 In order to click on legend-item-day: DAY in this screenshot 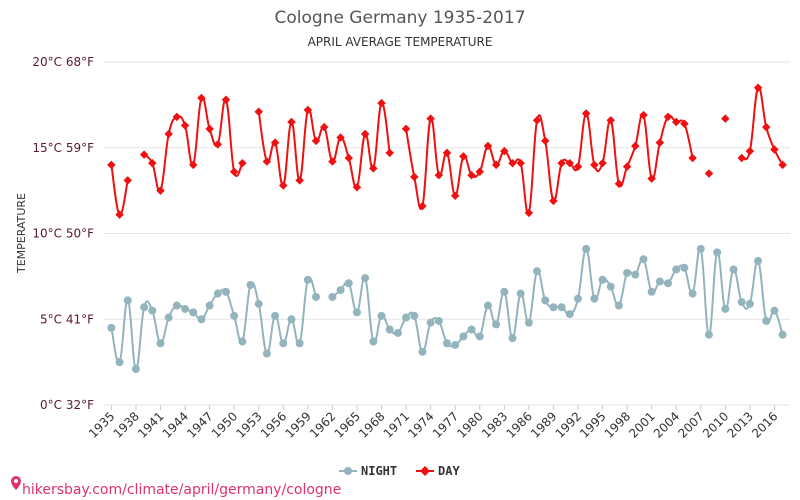, I will do `click(438, 471)`.